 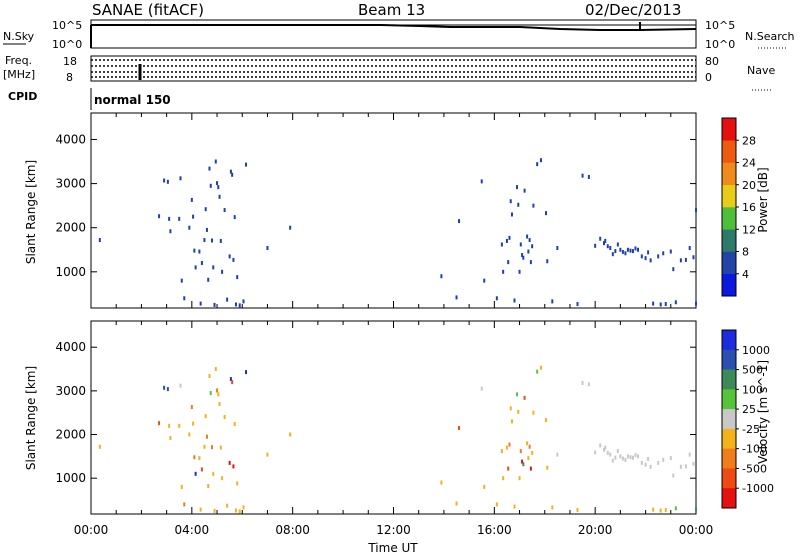 I want to click on velocity-x-tick-label: 04:00, so click(x=192, y=530).